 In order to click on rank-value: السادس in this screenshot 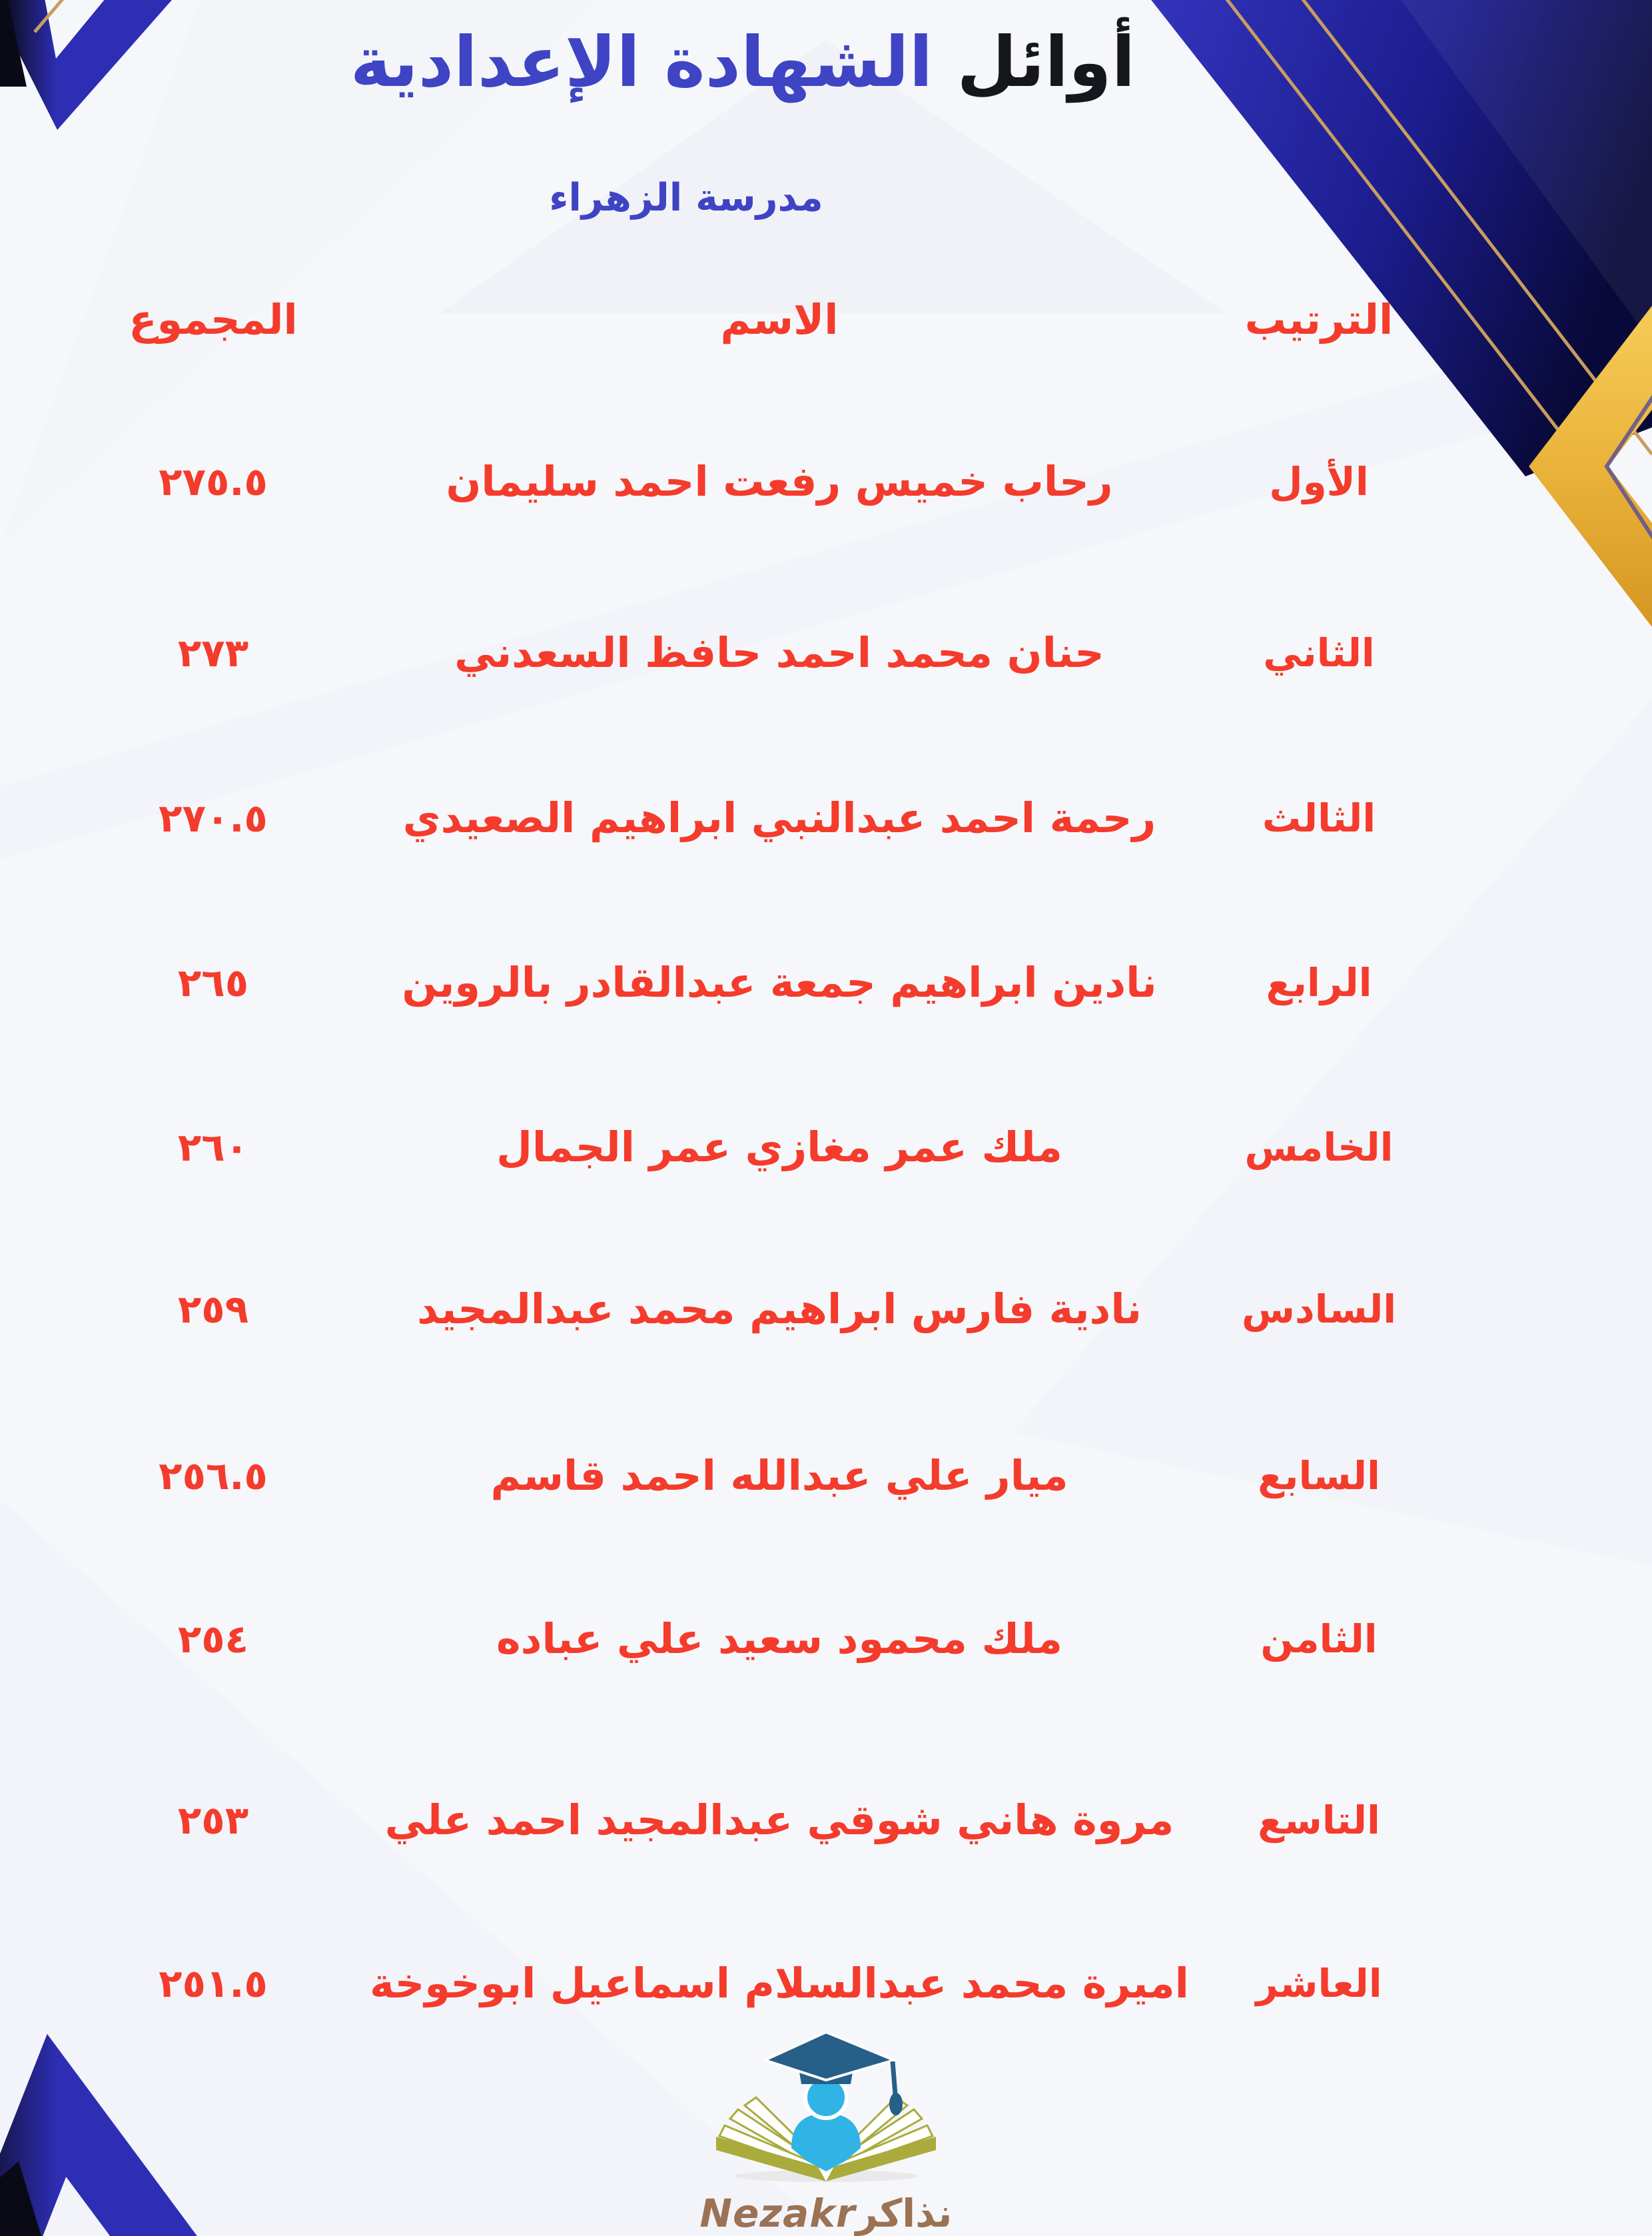, I will do `click(1319, 1309)`.